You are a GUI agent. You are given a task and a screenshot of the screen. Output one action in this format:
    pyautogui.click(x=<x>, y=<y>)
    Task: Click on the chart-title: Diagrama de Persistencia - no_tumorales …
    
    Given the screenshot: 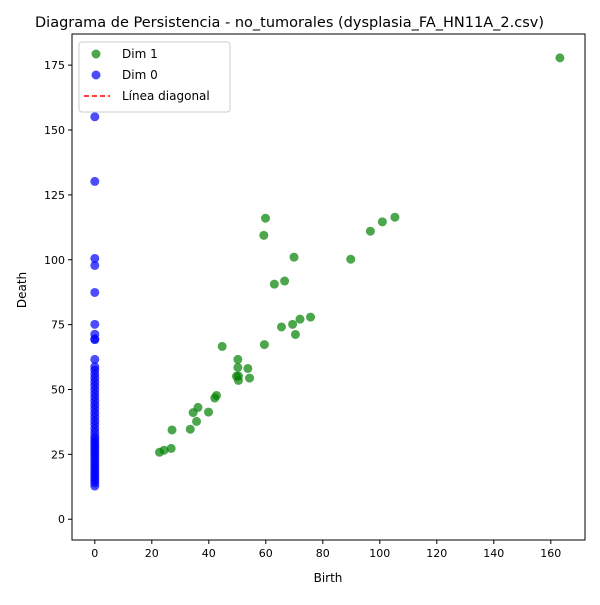 What is the action you would take?
    pyautogui.click(x=289, y=23)
    